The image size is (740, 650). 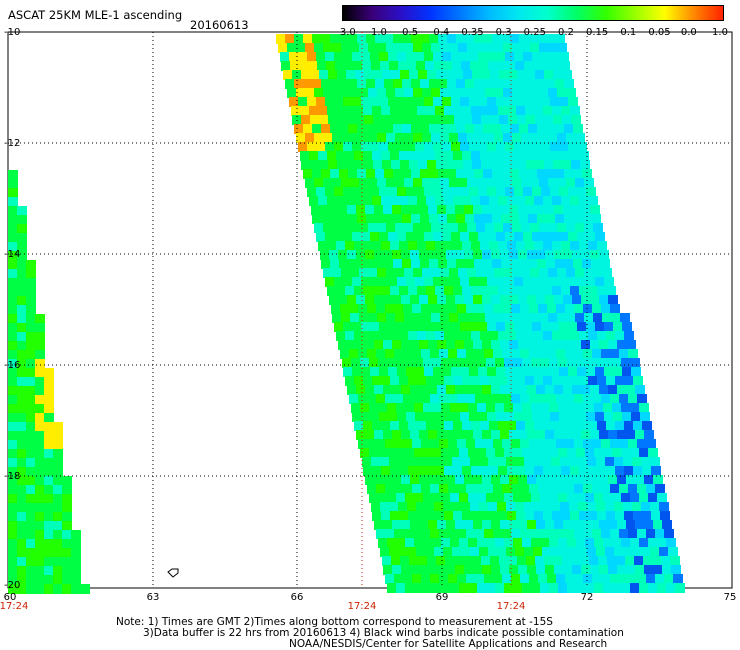 What do you see at coordinates (12, 143) in the screenshot?
I see `lat-tick: -12` at bounding box center [12, 143].